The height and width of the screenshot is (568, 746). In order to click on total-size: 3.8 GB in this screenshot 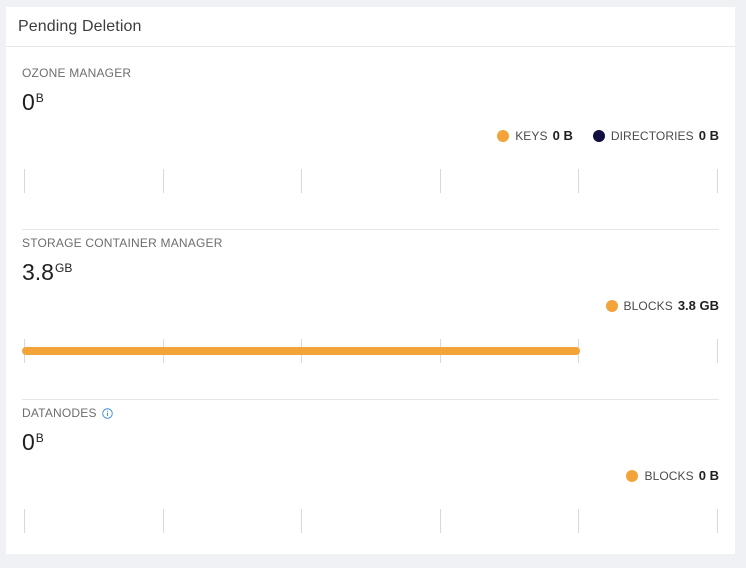, I will do `click(47, 272)`.